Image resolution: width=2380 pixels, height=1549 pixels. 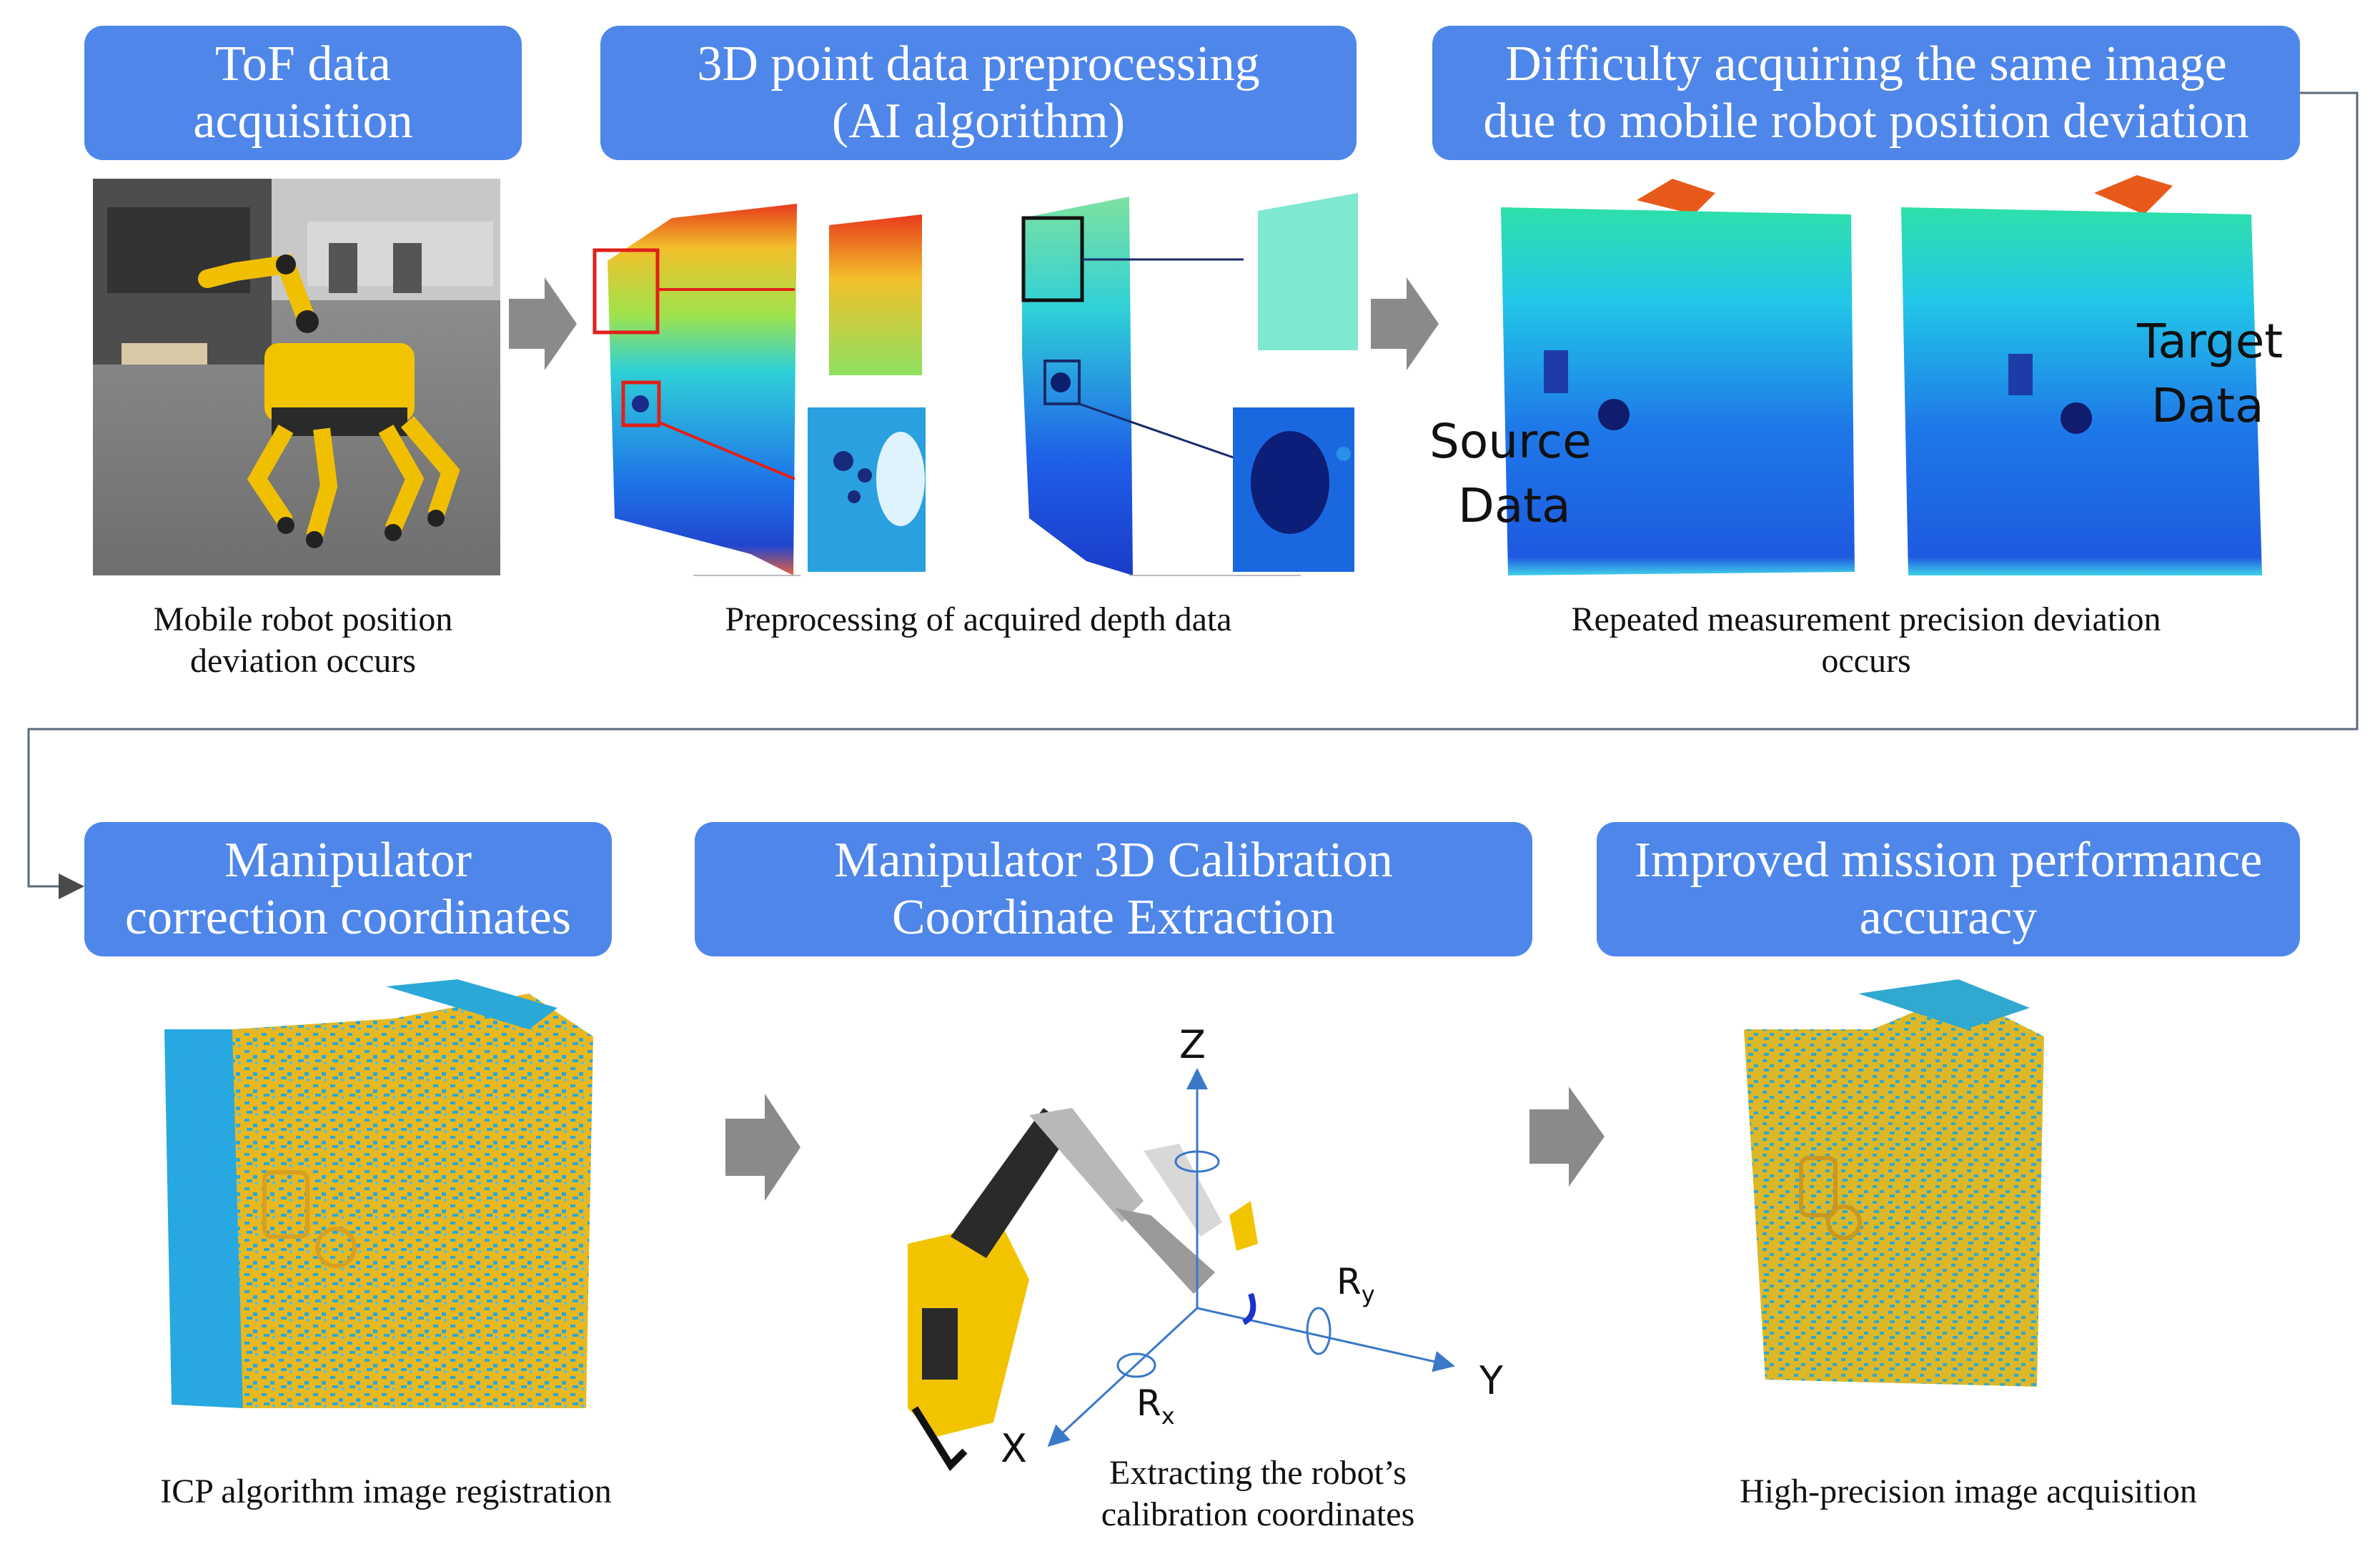 What do you see at coordinates (1948, 860) in the screenshot?
I see `step6-title-line1: Improved mission performance` at bounding box center [1948, 860].